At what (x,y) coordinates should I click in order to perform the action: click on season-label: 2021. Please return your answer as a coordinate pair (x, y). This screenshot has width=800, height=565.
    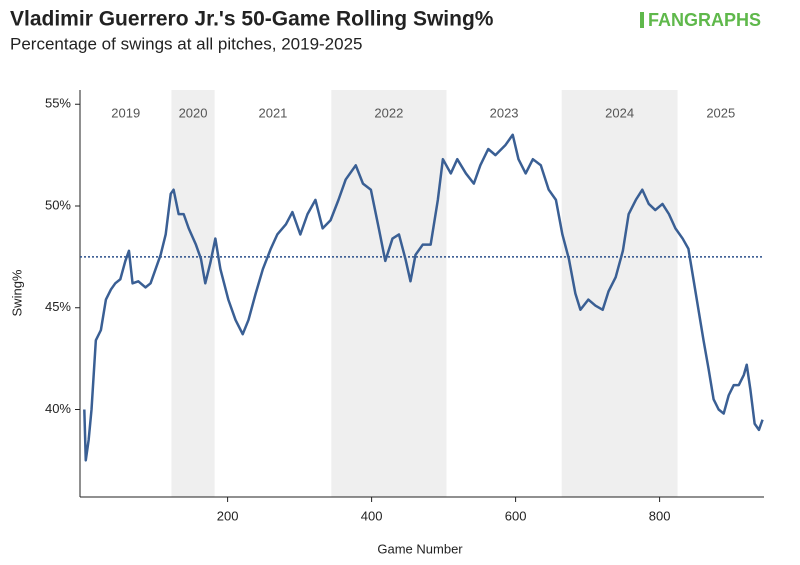
    Looking at the image, I should click on (272, 112).